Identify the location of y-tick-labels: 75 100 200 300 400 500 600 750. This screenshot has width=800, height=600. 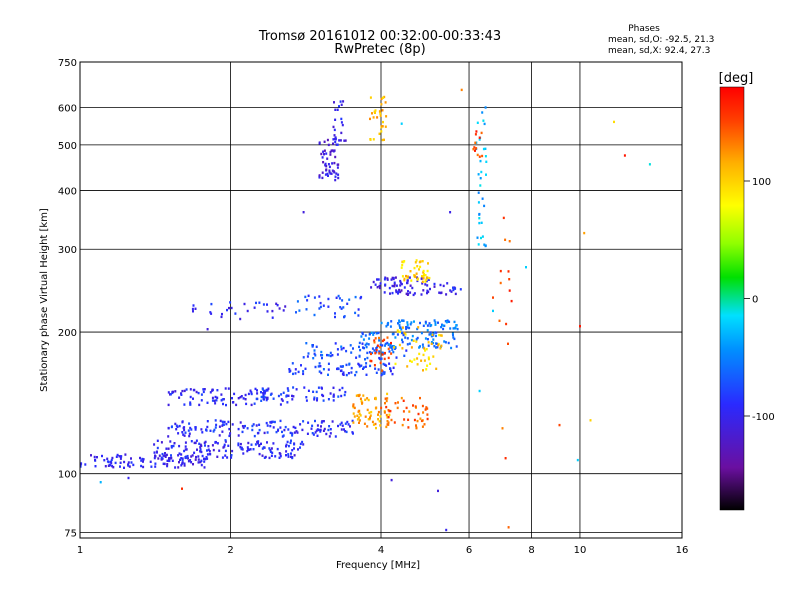
(67, 298).